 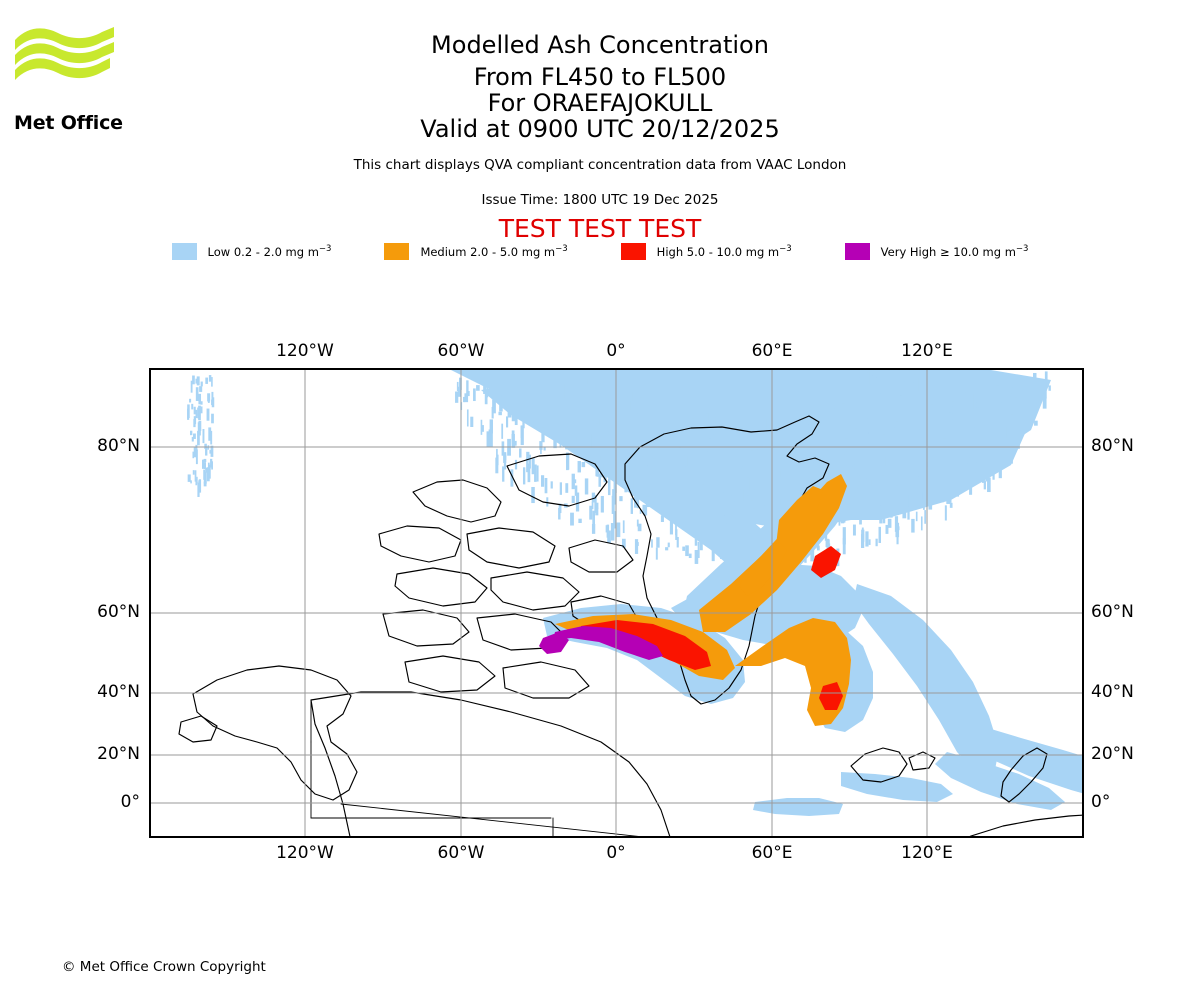 I want to click on y-tick-left-2: 40°N, so click(x=118, y=692).